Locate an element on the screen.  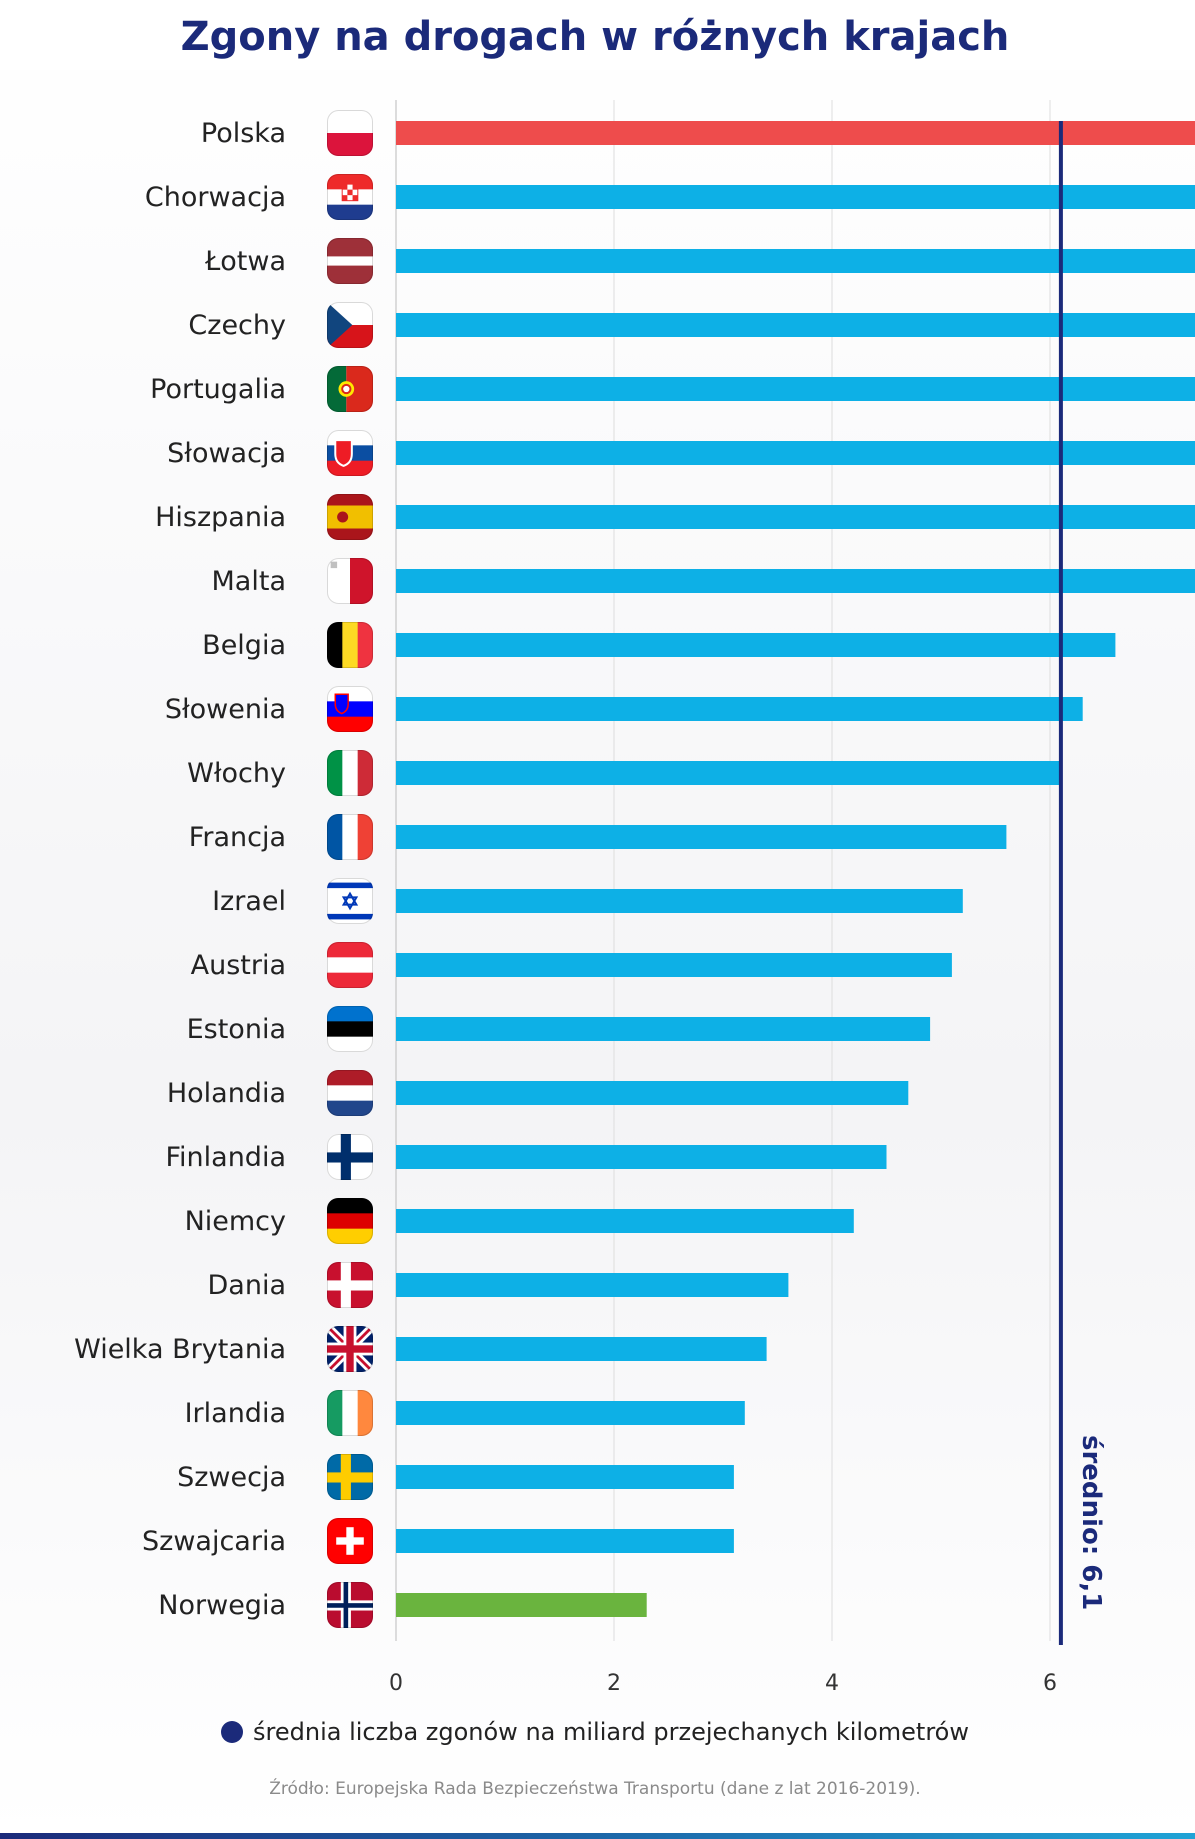
country-label: Włochy is located at coordinates (236, 773).